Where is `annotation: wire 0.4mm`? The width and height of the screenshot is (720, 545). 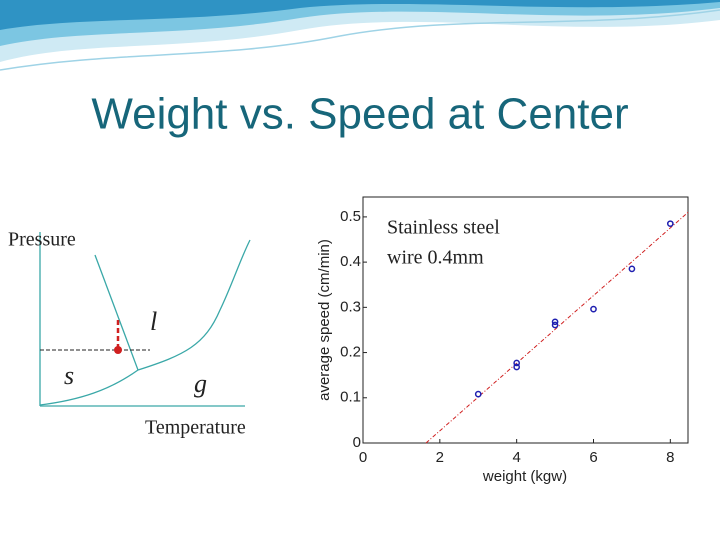
annotation: wire 0.4mm is located at coordinates (435, 258).